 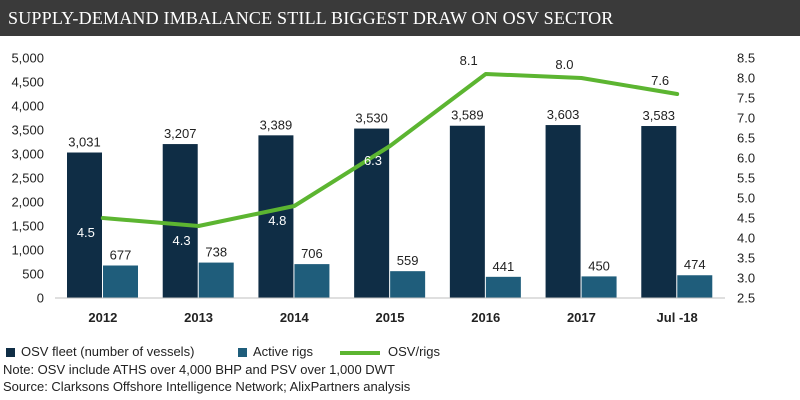 What do you see at coordinates (746, 278) in the screenshot?
I see `right-tick-label: 3.0` at bounding box center [746, 278].